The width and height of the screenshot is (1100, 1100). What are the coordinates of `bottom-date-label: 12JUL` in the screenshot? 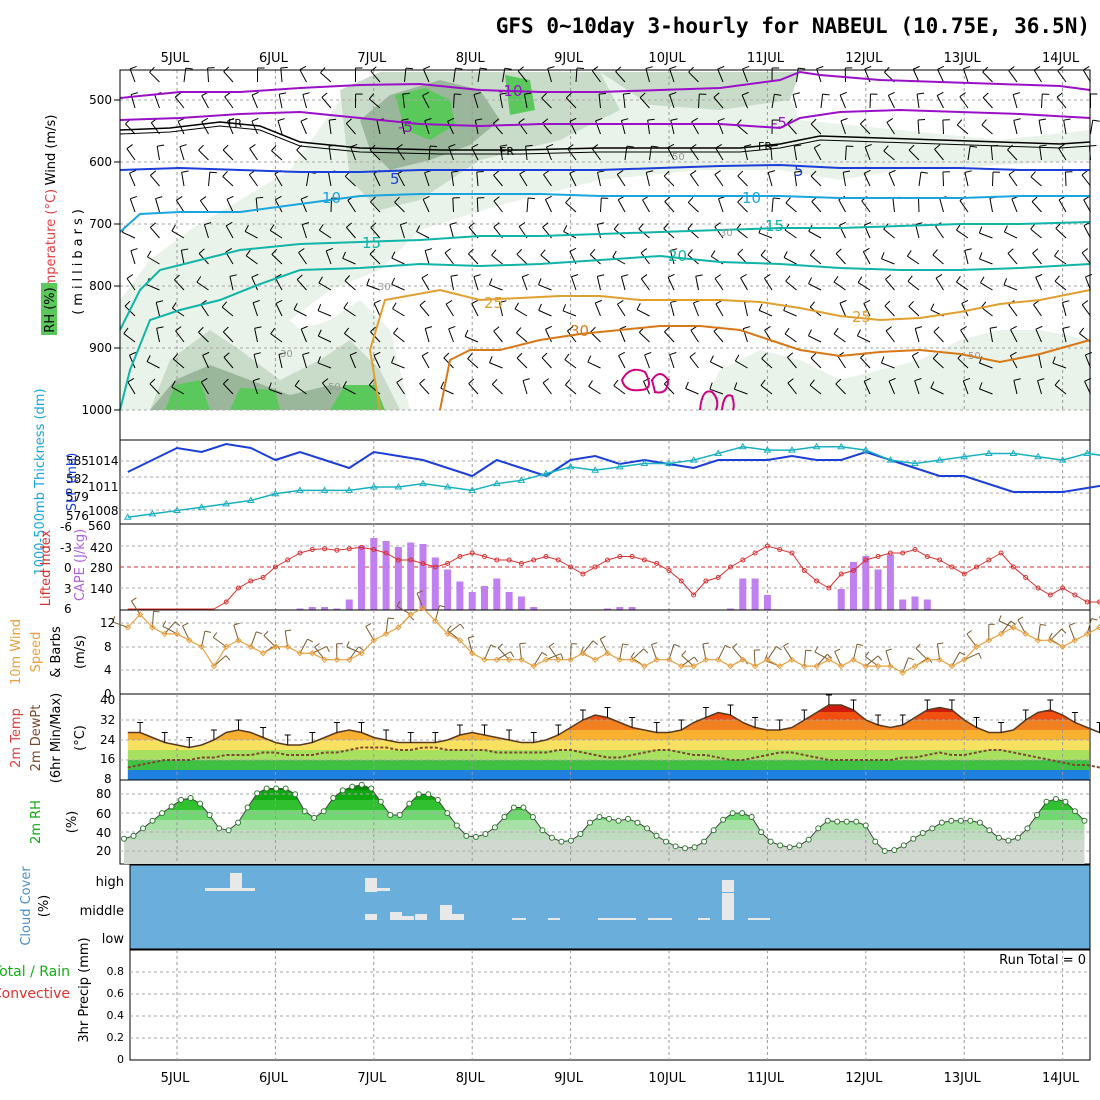 It's located at (864, 1078).